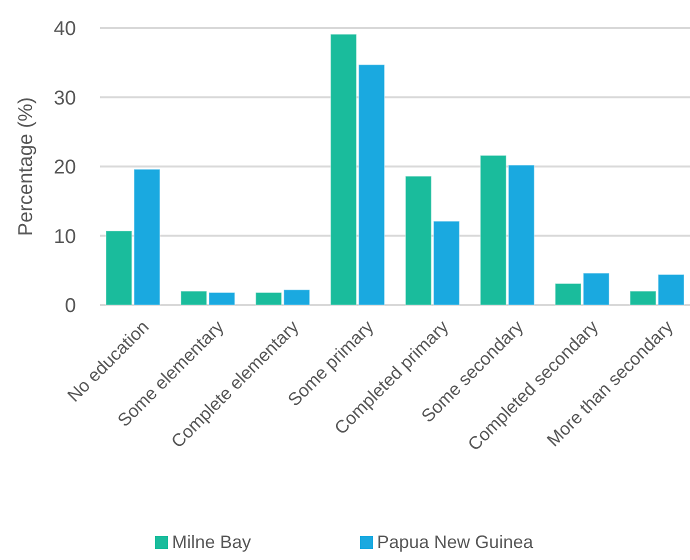 This screenshot has width=690, height=560. Describe the element at coordinates (65, 98) in the screenshot. I see `y-tick-label: 30` at that location.